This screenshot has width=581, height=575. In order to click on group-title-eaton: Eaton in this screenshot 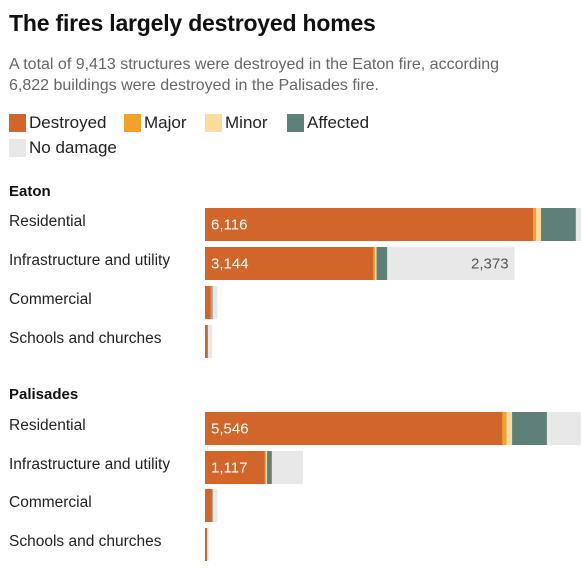, I will do `click(30, 191)`.